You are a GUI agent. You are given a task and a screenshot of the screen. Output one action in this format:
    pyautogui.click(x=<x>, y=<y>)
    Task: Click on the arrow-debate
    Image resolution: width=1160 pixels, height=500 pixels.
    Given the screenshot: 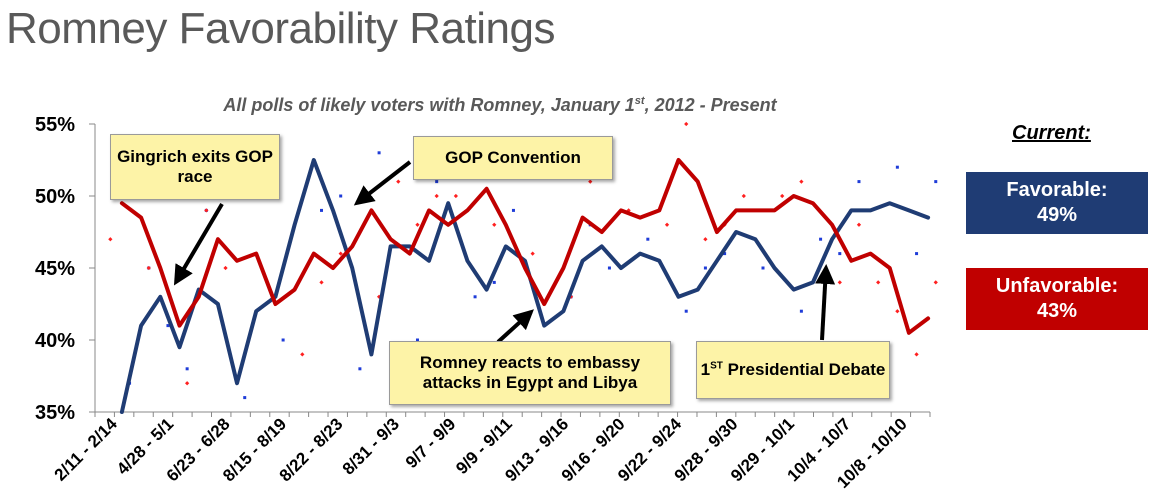 What is the action you would take?
    pyautogui.click(x=825, y=302)
    